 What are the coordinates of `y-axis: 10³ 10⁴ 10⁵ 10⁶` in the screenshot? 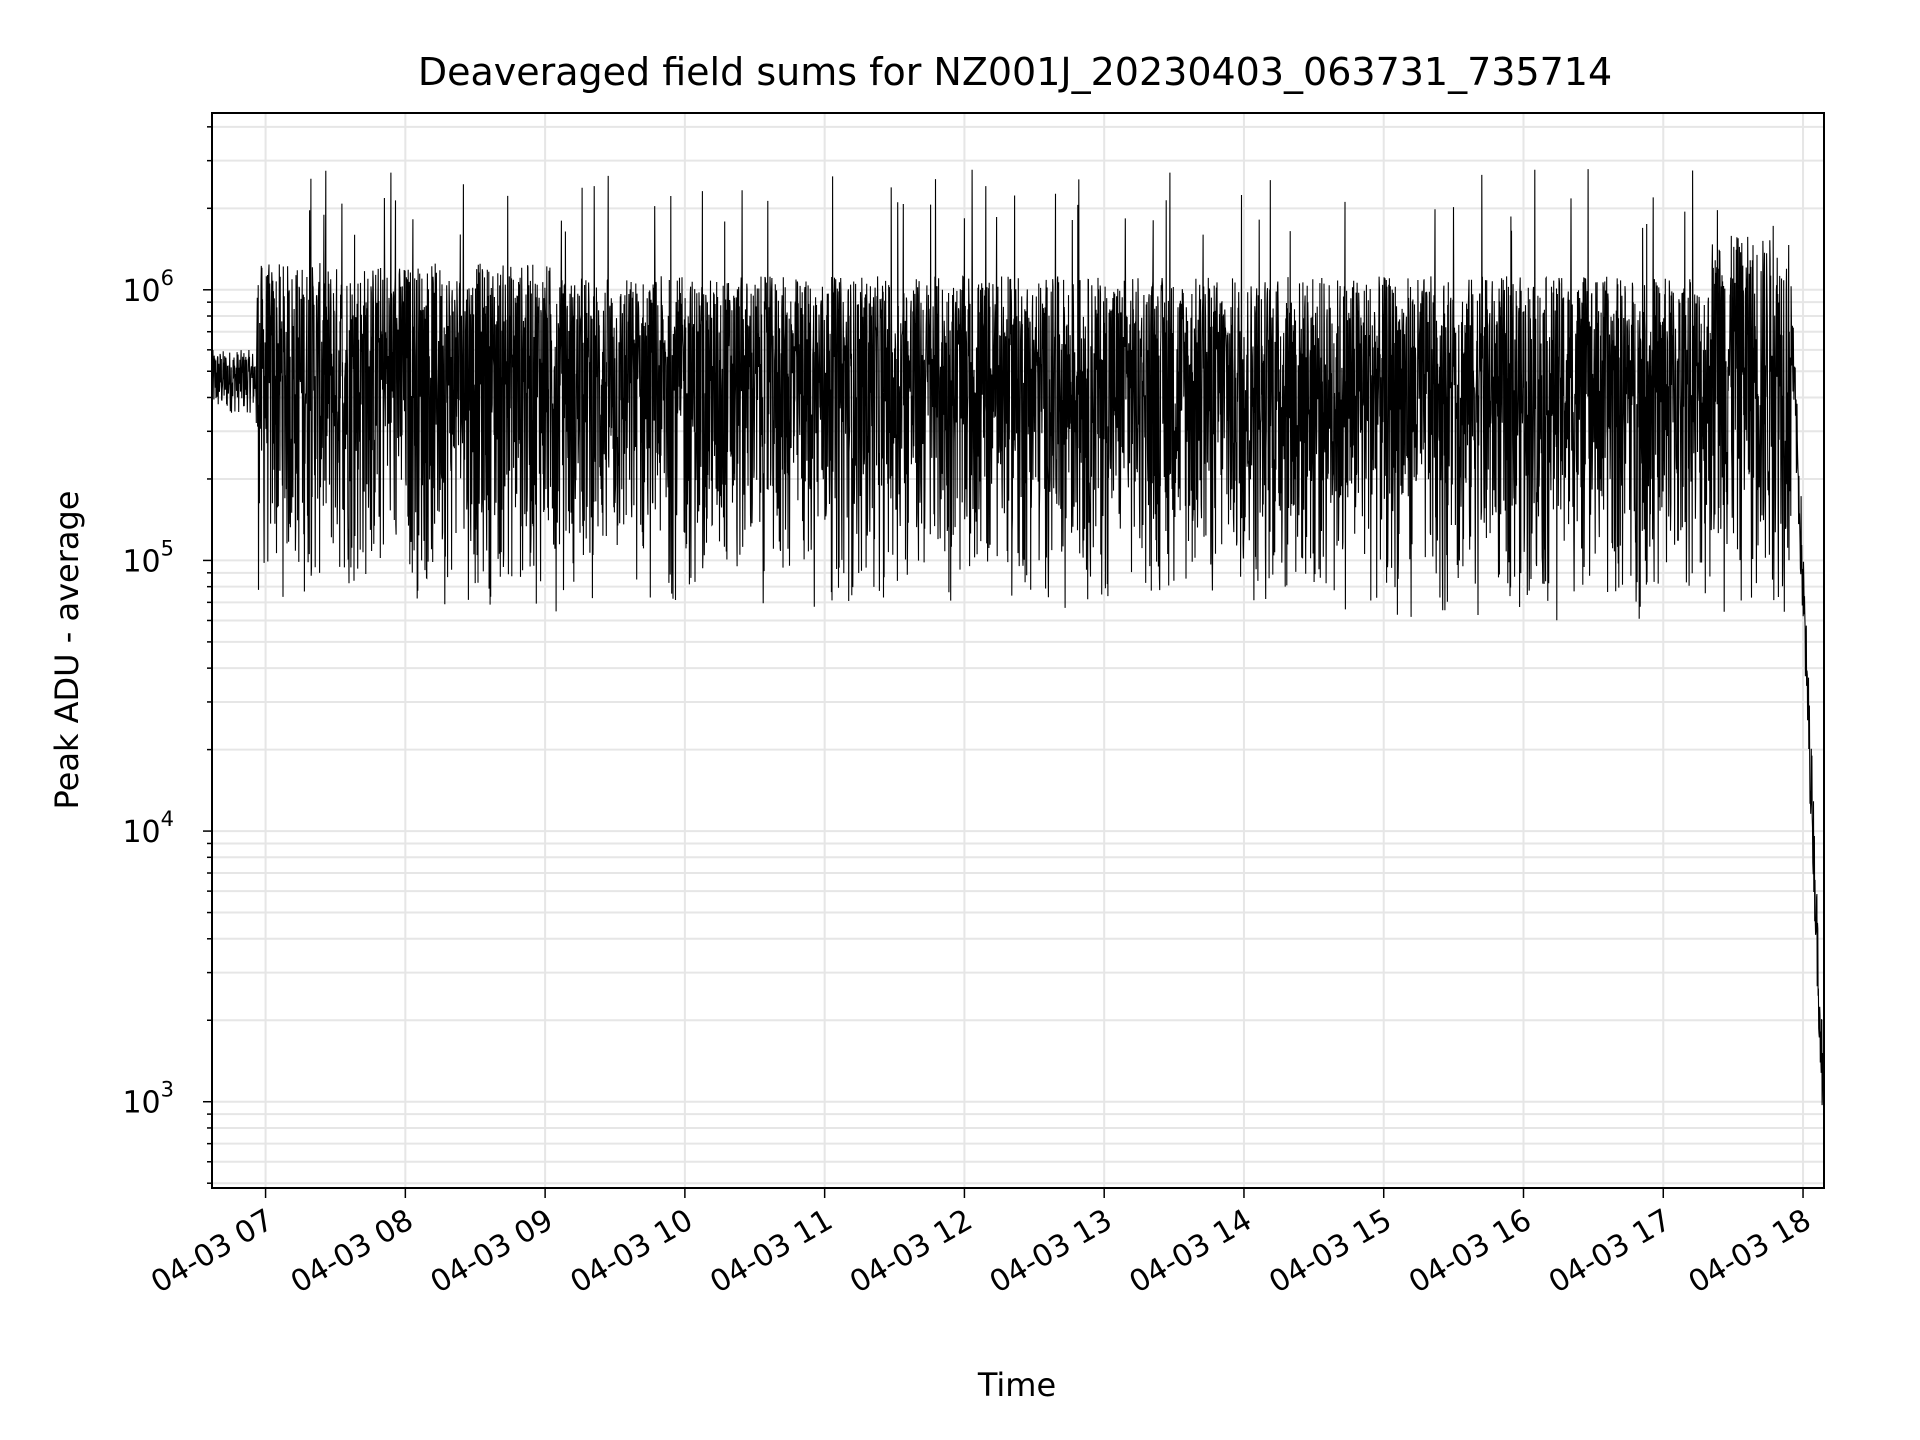 It's located at (167, 655).